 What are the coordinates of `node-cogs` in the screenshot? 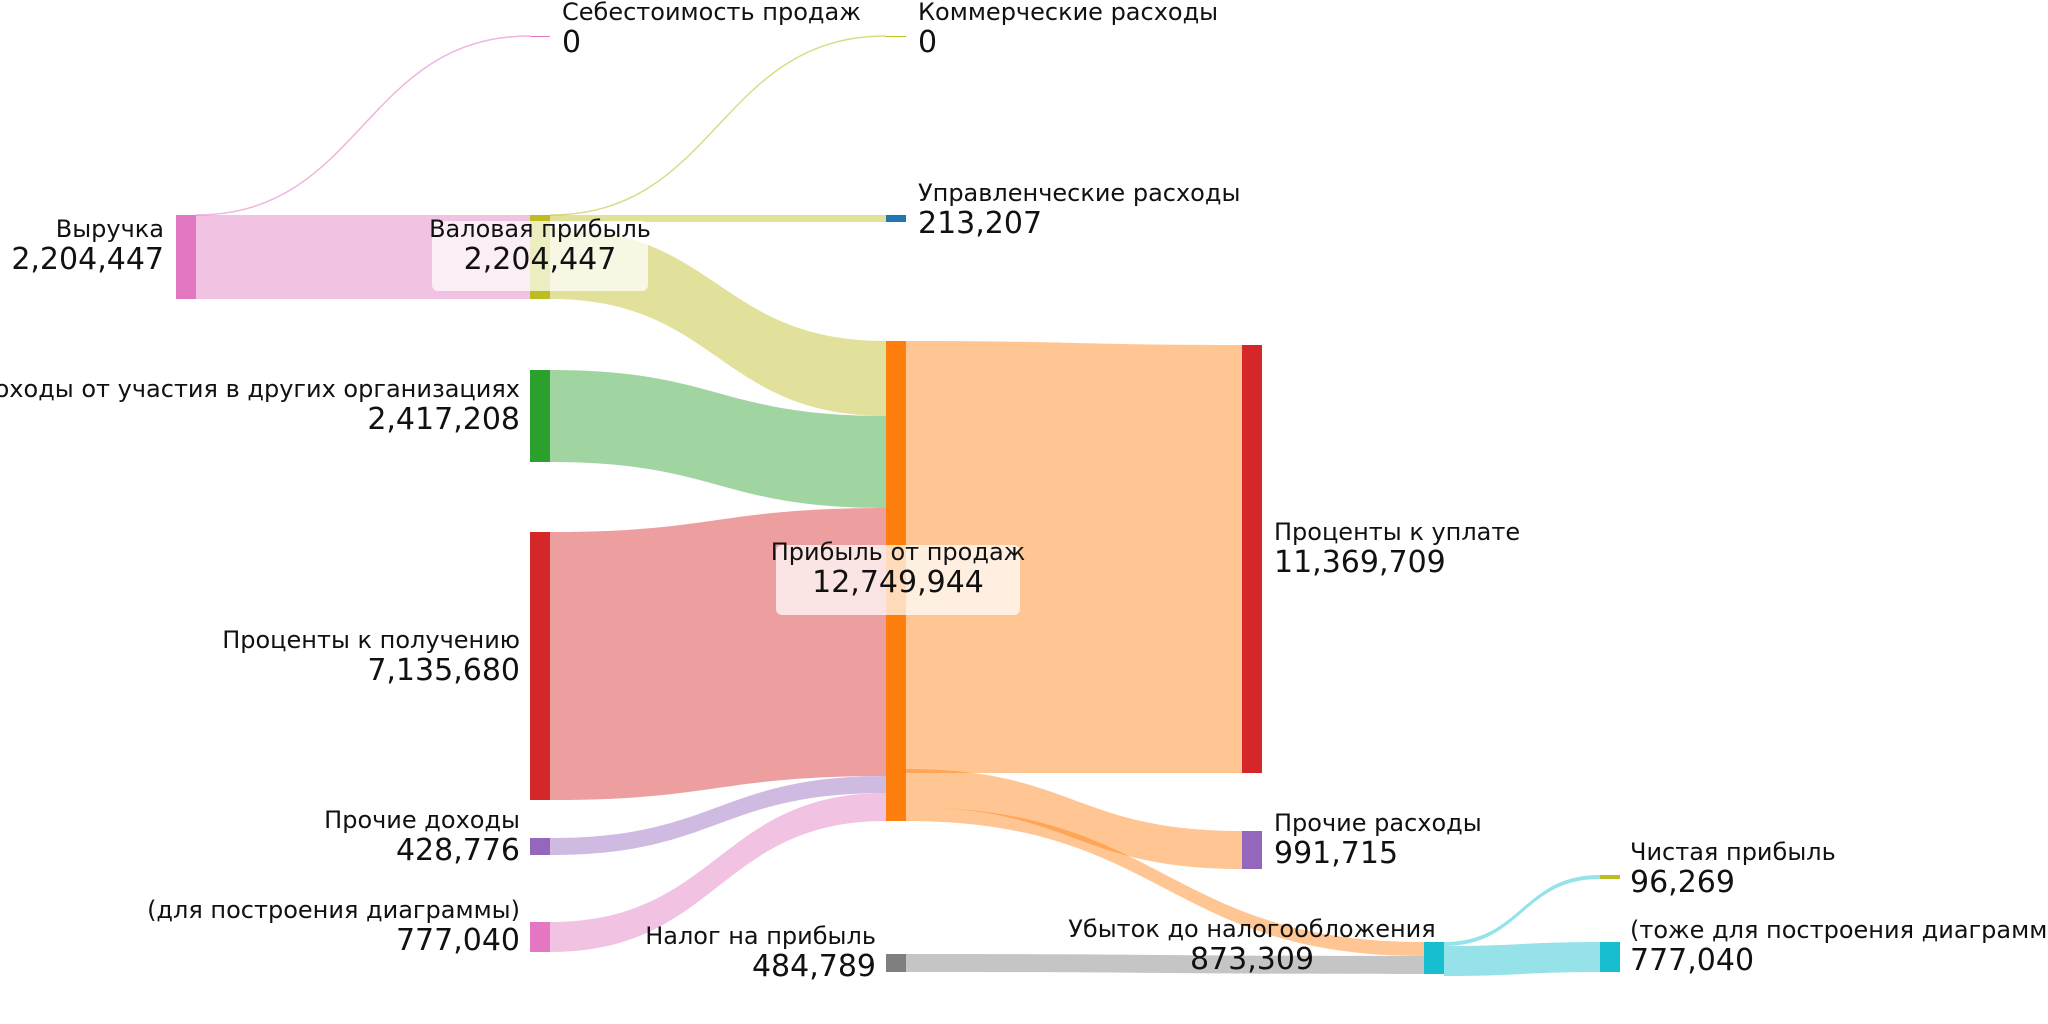 It's located at (540, 36).